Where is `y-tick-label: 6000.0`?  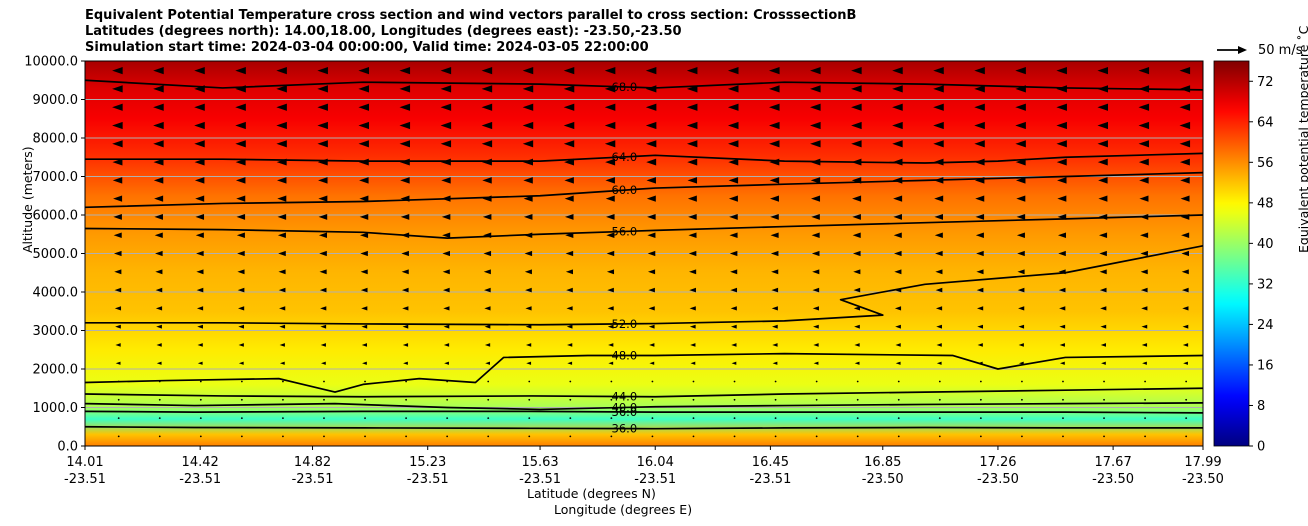
y-tick-label: 6000.0 is located at coordinates (56, 216).